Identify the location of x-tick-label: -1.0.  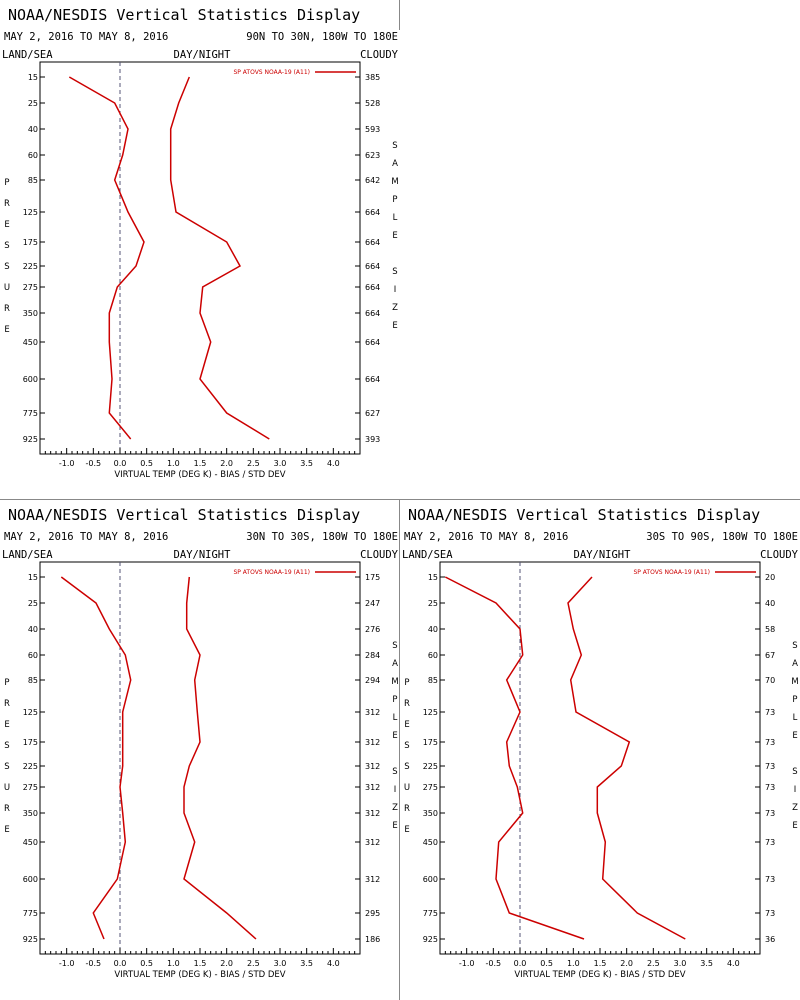
(467, 963).